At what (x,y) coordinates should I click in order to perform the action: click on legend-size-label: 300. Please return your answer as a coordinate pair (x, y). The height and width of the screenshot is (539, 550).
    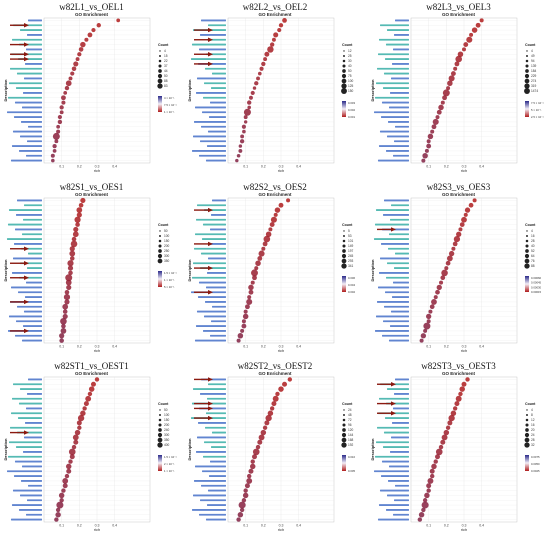
    Looking at the image, I should click on (167, 435).